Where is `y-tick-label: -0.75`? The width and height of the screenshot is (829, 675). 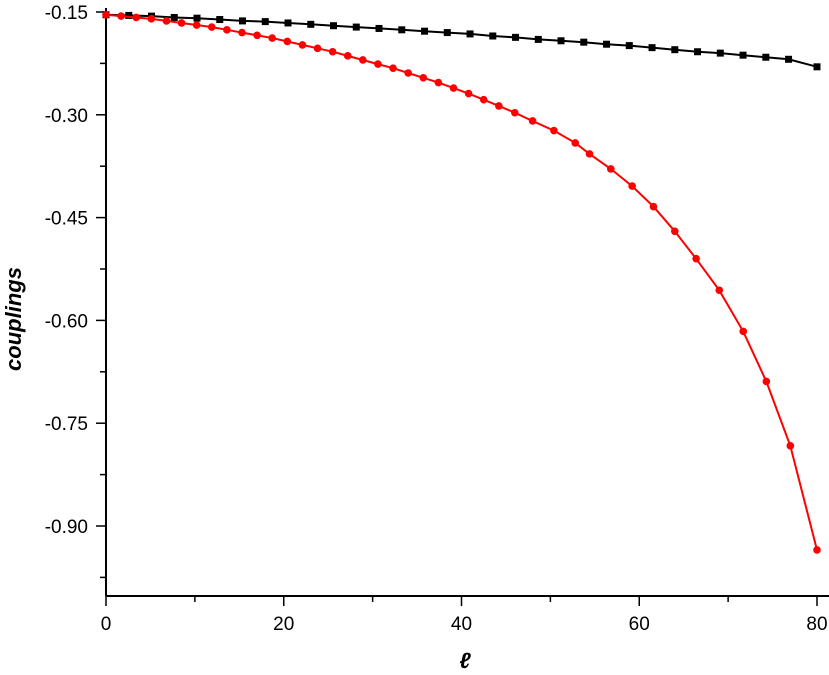
y-tick-label: -0.75 is located at coordinates (66, 424).